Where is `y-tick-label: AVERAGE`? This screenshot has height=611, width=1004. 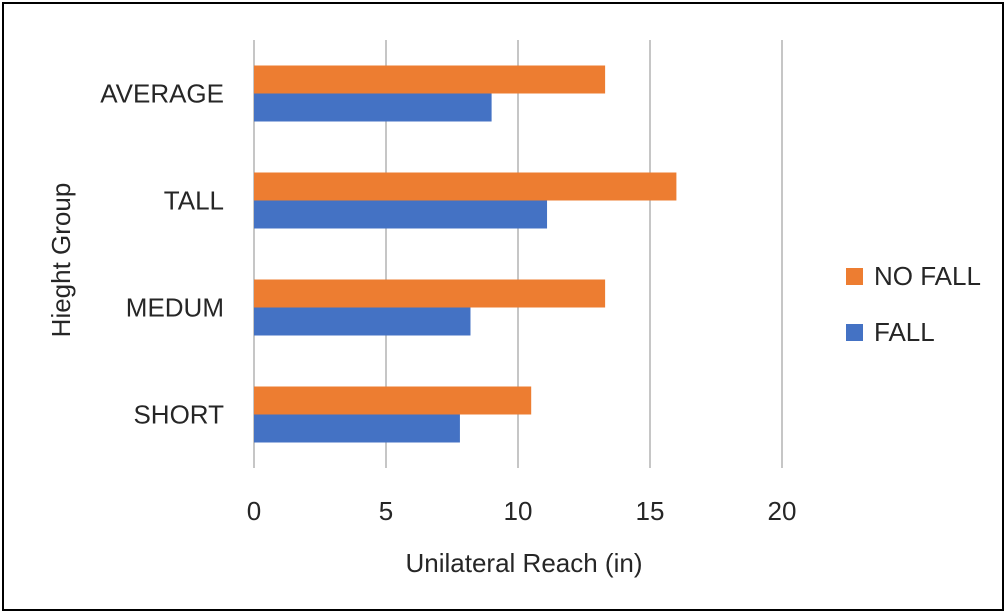 y-tick-label: AVERAGE is located at coordinates (162, 94).